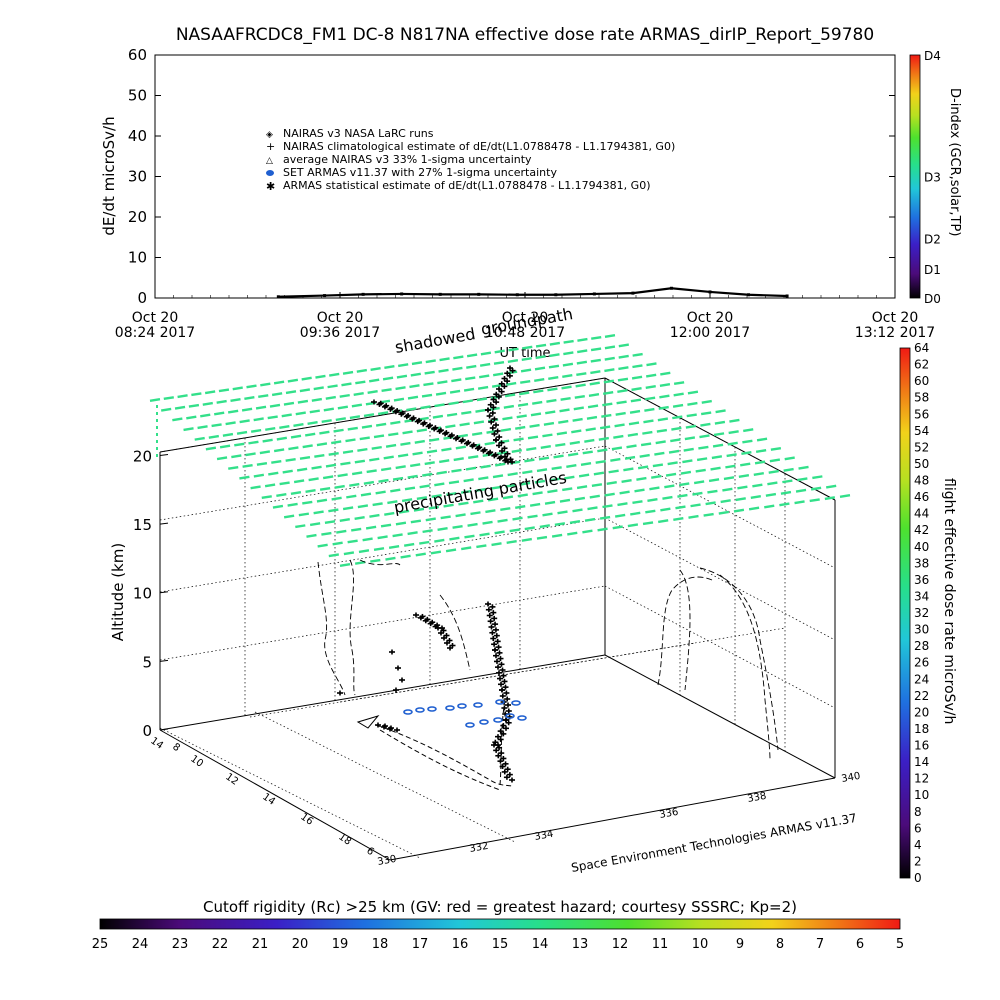  What do you see at coordinates (710, 292) in the screenshot?
I see `top-series-point` at bounding box center [710, 292].